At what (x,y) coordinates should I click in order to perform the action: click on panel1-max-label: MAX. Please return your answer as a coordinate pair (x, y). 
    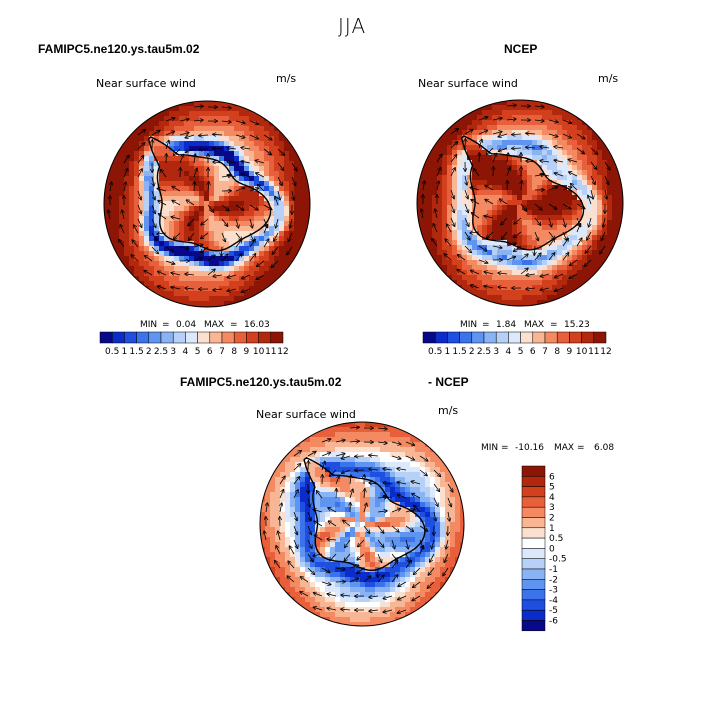
    Looking at the image, I should click on (214, 325).